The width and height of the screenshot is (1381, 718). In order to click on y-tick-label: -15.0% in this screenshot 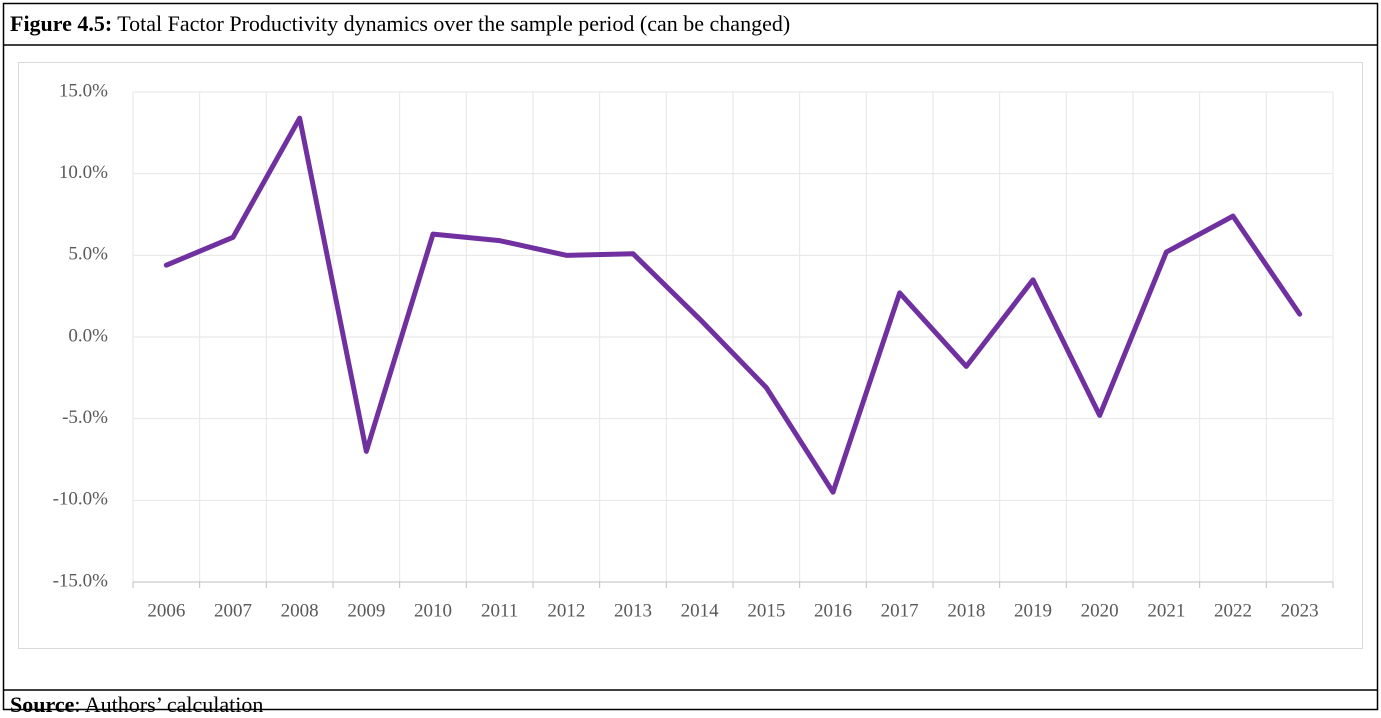, I will do `click(81, 580)`.